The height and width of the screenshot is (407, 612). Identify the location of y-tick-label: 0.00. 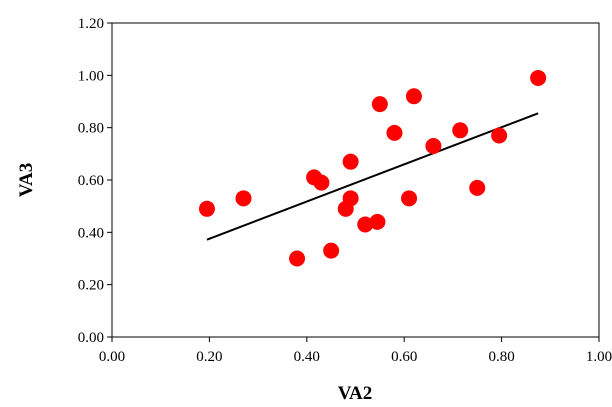
(91, 338).